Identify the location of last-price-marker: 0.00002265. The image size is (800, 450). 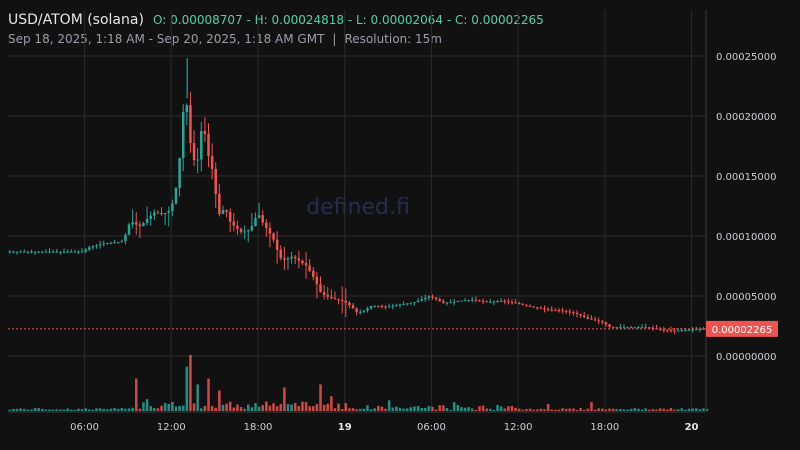
(393, 328).